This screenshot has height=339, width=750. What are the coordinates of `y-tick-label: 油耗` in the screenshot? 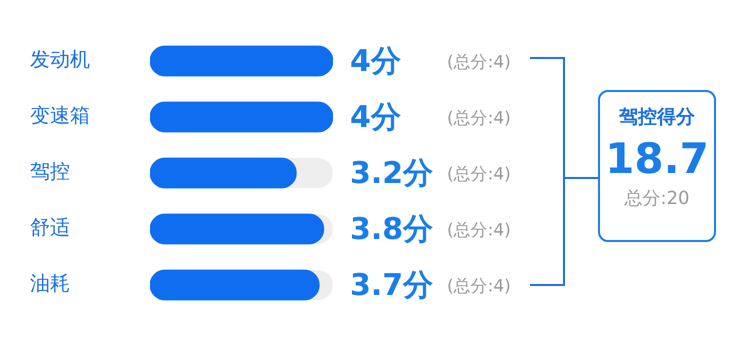 It's located at (50, 283).